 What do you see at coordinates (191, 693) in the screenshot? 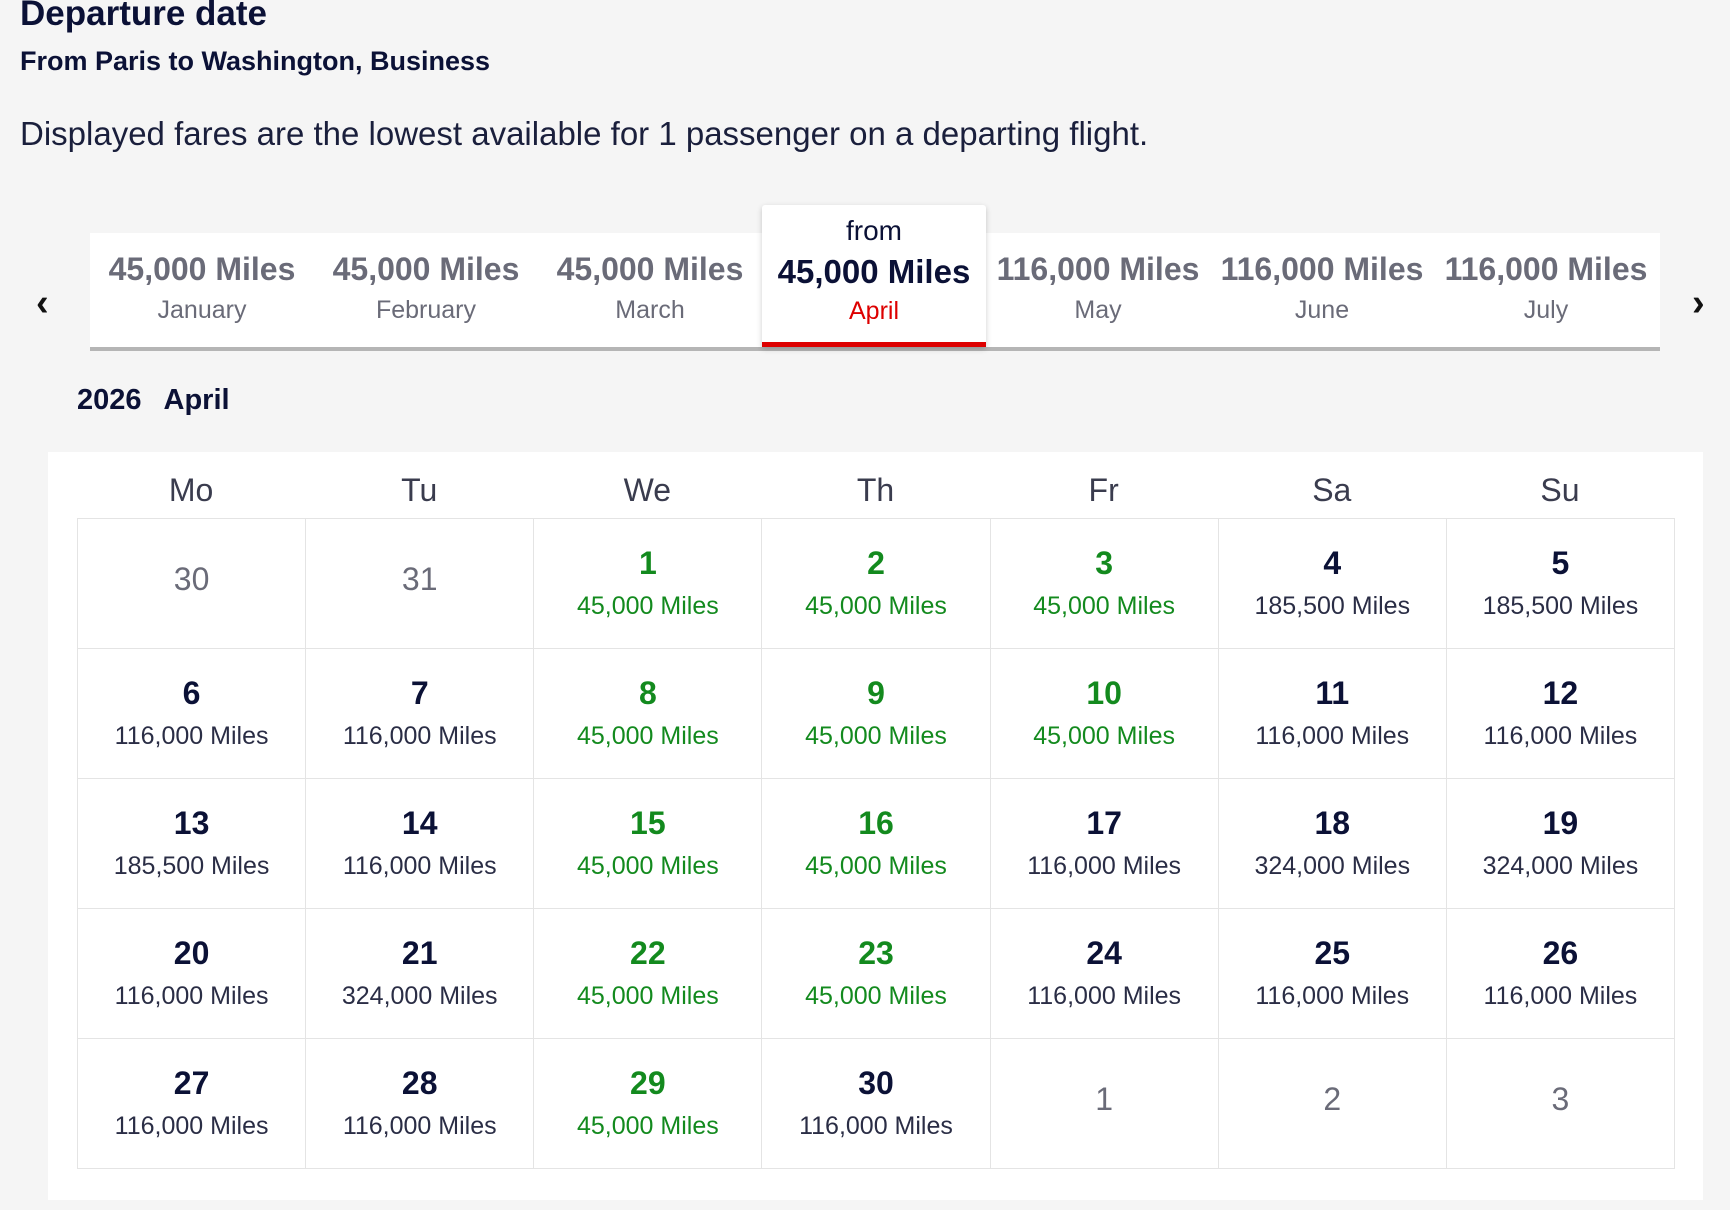
I see `day-number: 6` at bounding box center [191, 693].